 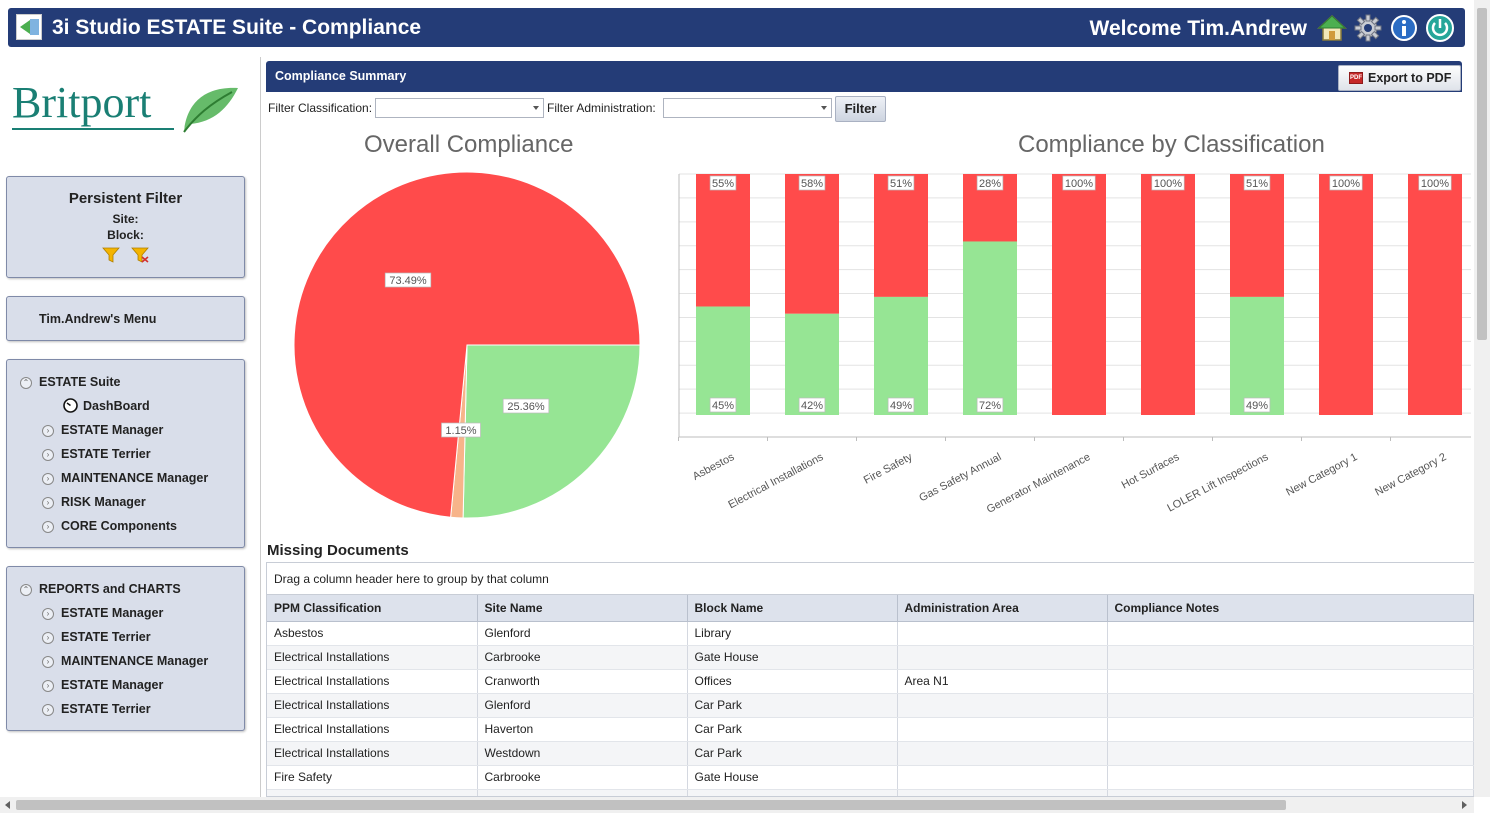 I want to click on filter-icon, so click(x=111, y=255).